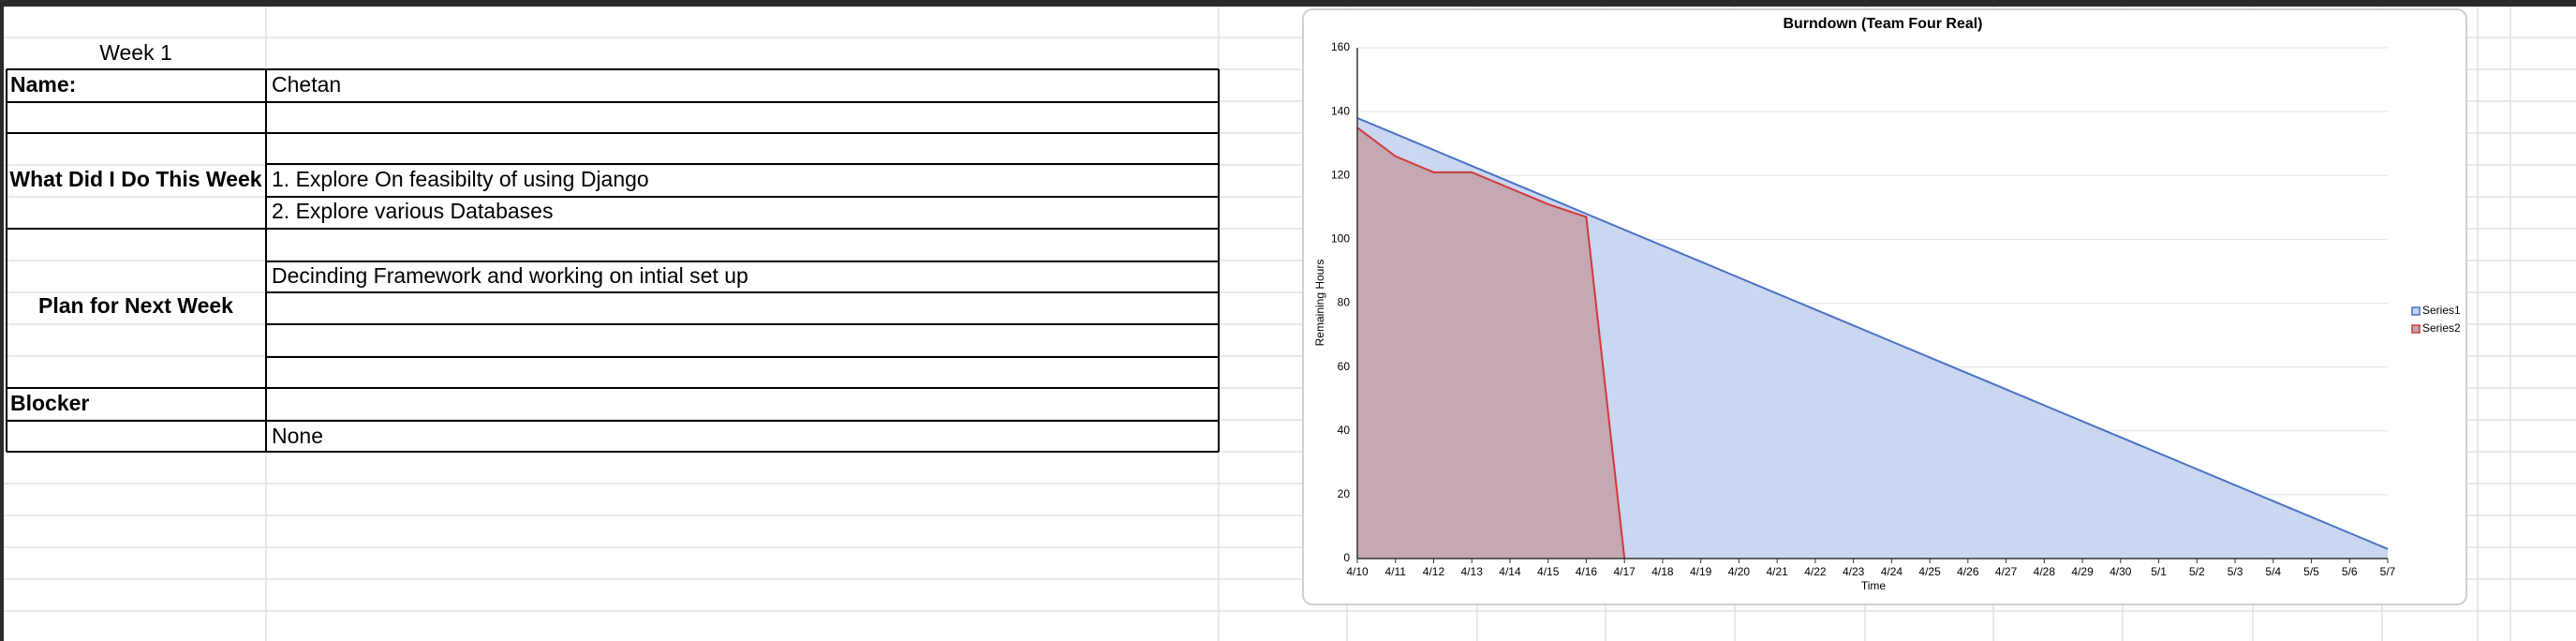 This screenshot has width=2576, height=641. What do you see at coordinates (1854, 572) in the screenshot?
I see `x-tick-label: 4/23` at bounding box center [1854, 572].